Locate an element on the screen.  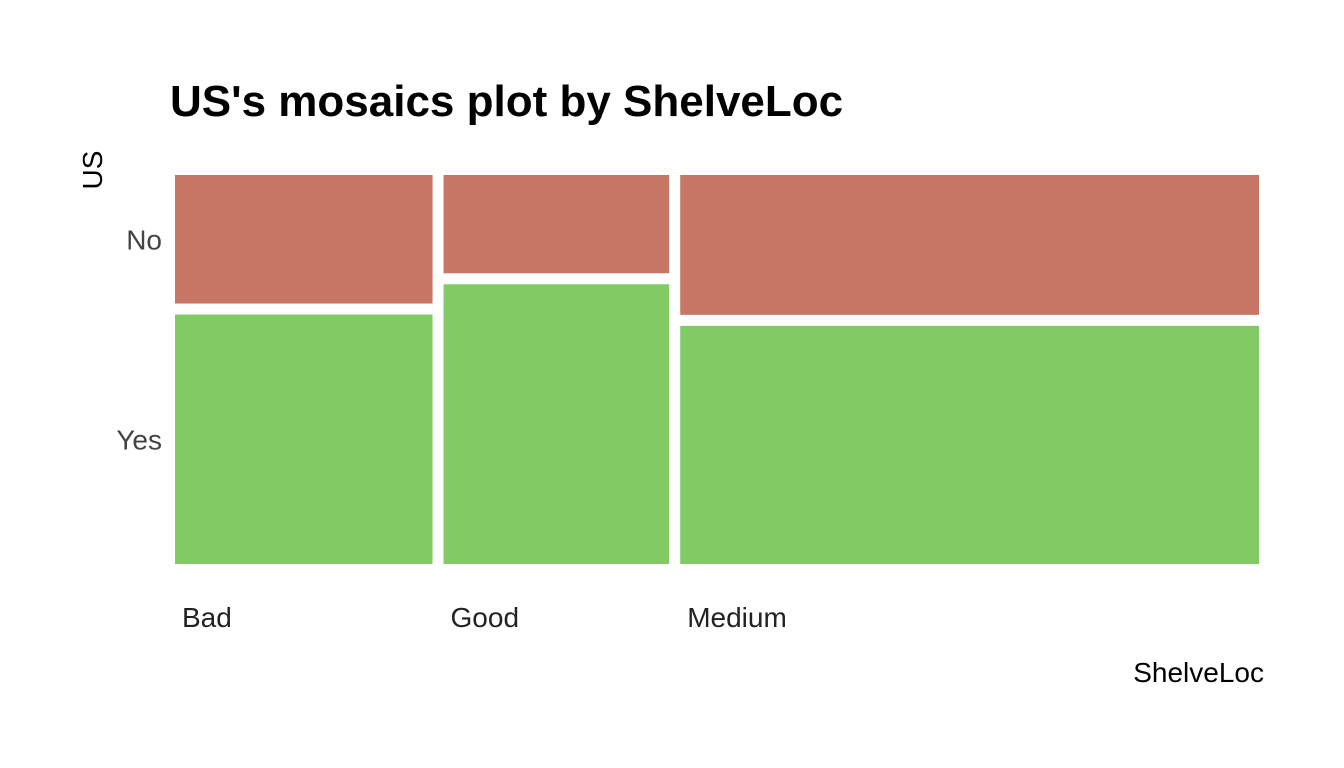
chart-title: US's mosaics plot by ShelveLoc is located at coordinates (506, 101).